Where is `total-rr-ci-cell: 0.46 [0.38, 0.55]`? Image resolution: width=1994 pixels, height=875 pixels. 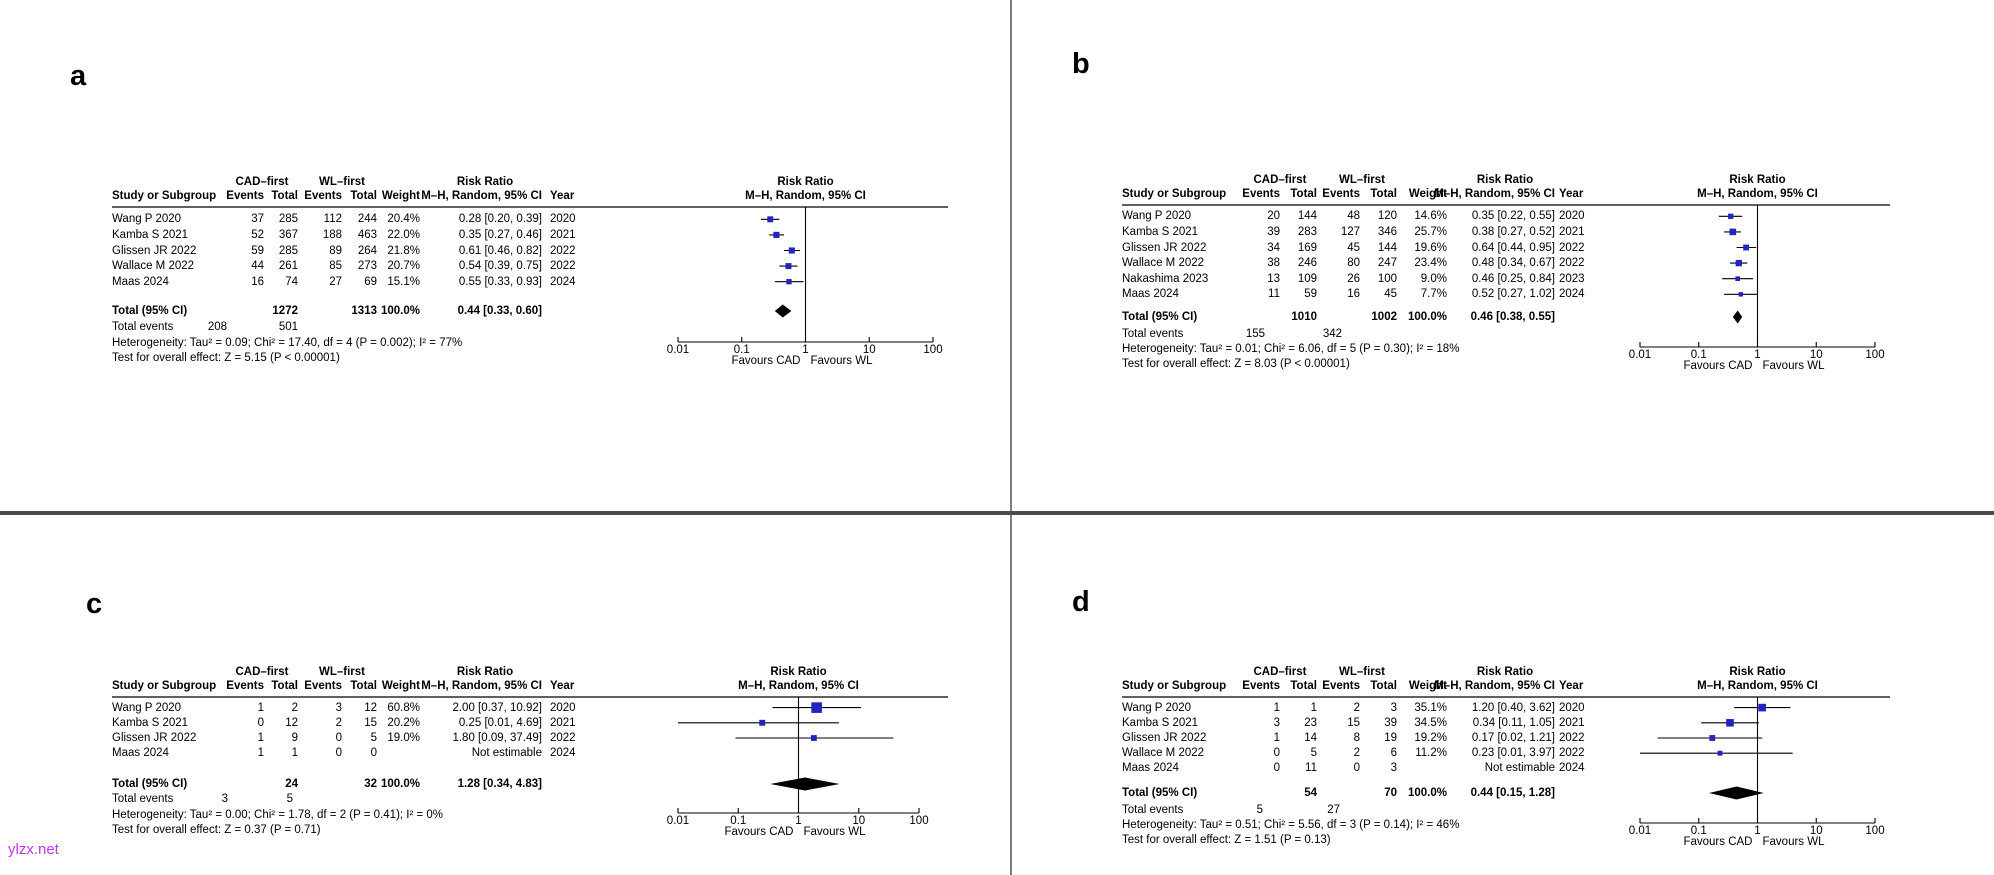
total-rr-ci-cell: 0.46 [0.38, 0.55] is located at coordinates (1512, 317).